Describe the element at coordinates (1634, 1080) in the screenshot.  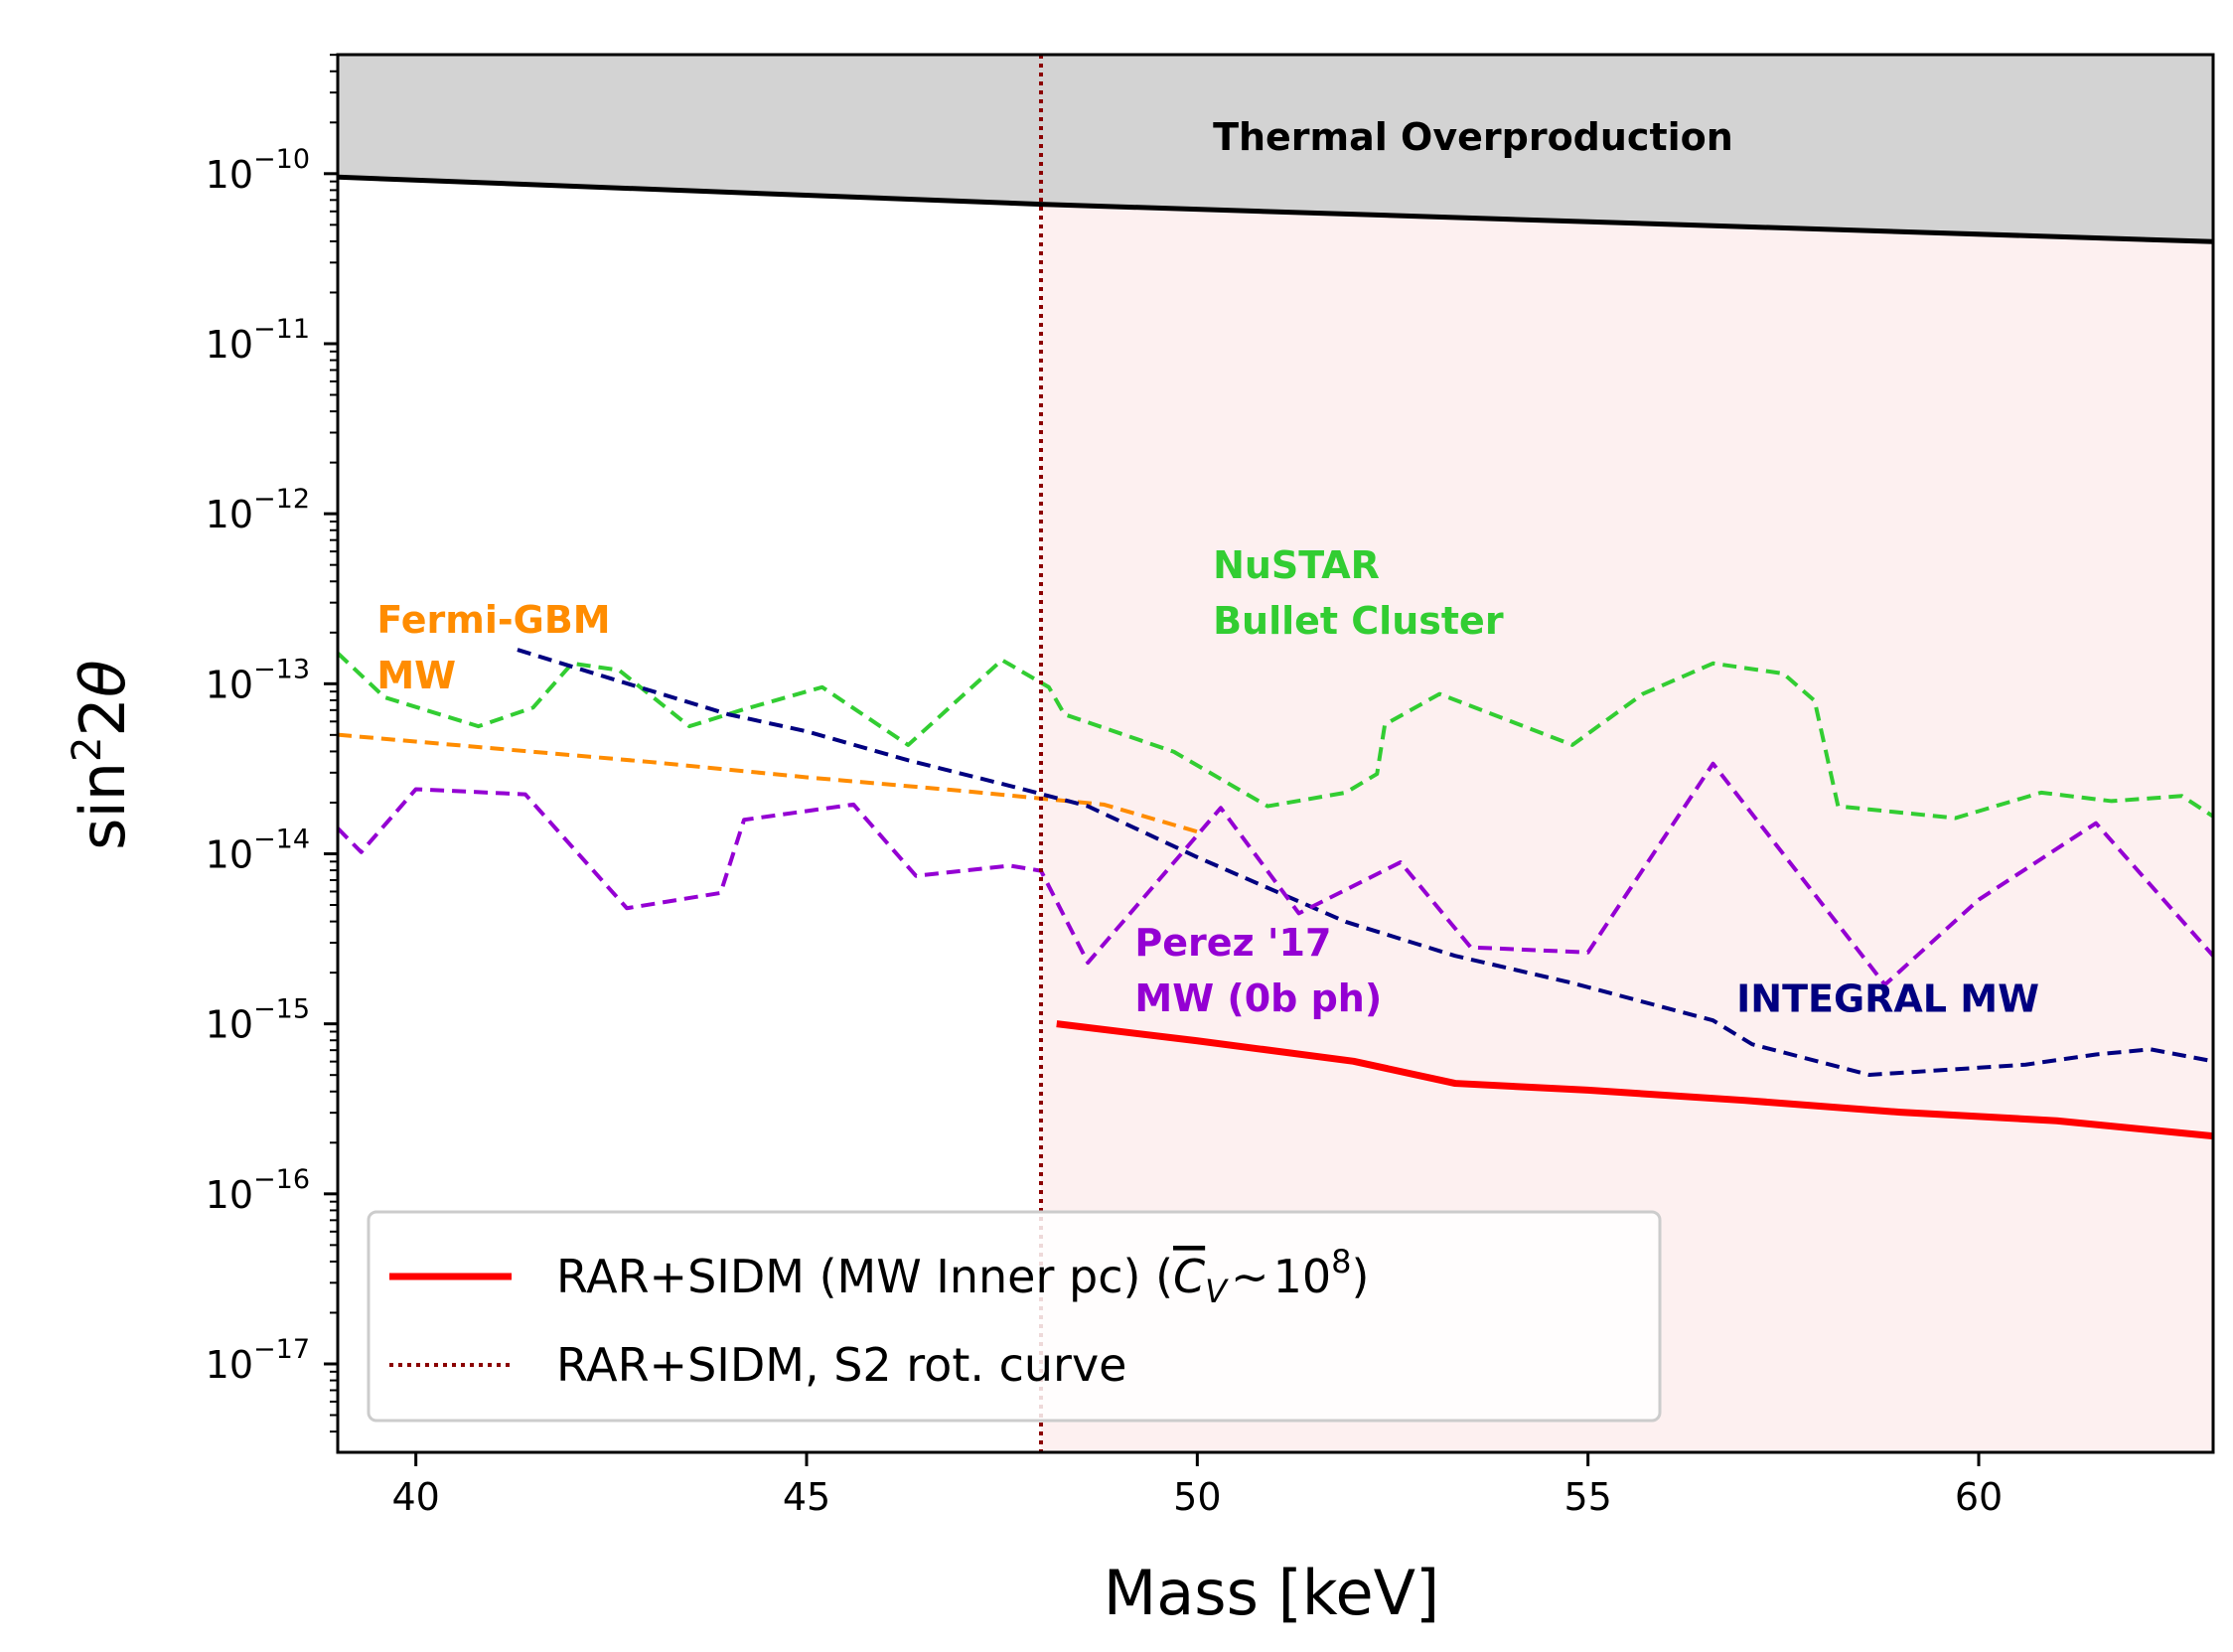
I see `series-rar-sidm-mw-inner-pc` at that location.